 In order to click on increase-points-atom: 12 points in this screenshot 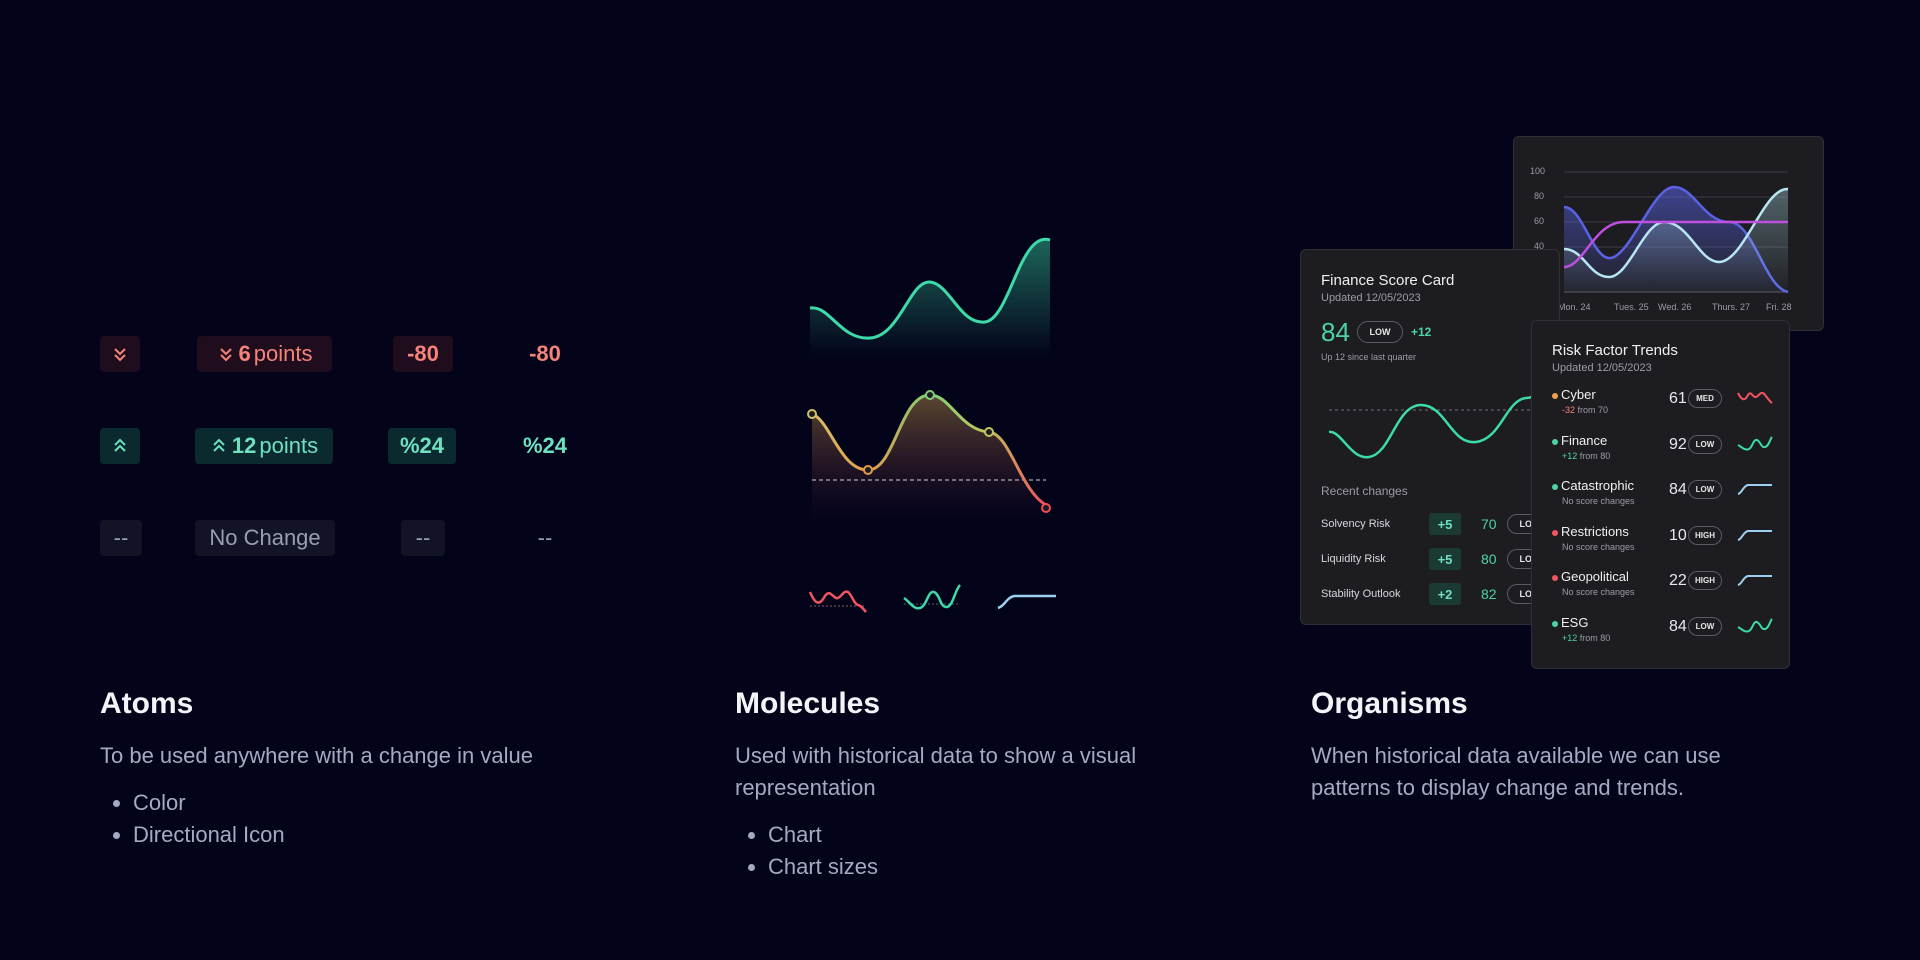, I will do `click(264, 446)`.